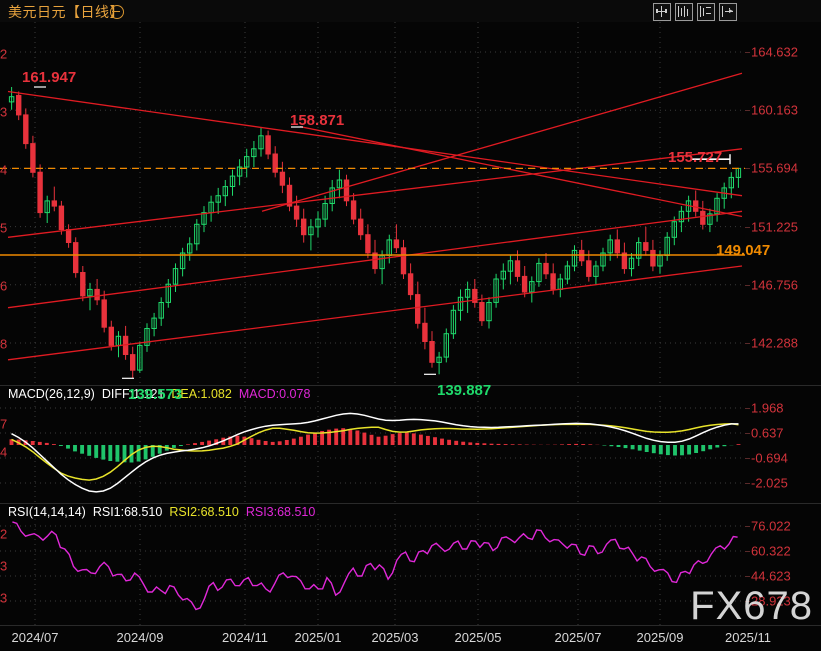  Describe the element at coordinates (140, 637) in the screenshot. I see `x-axis-label: 2024/09` at that location.